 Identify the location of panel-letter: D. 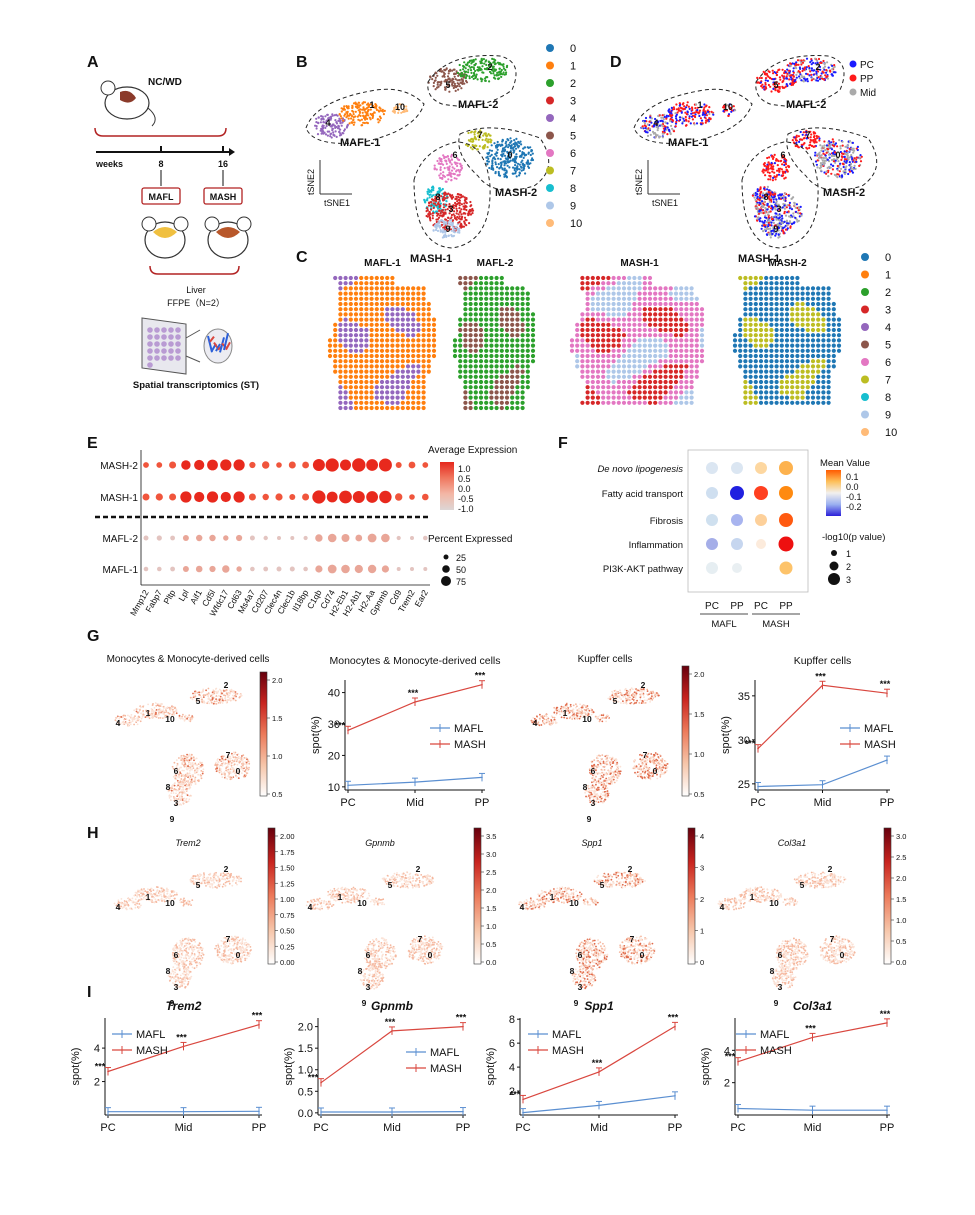
(616, 62).